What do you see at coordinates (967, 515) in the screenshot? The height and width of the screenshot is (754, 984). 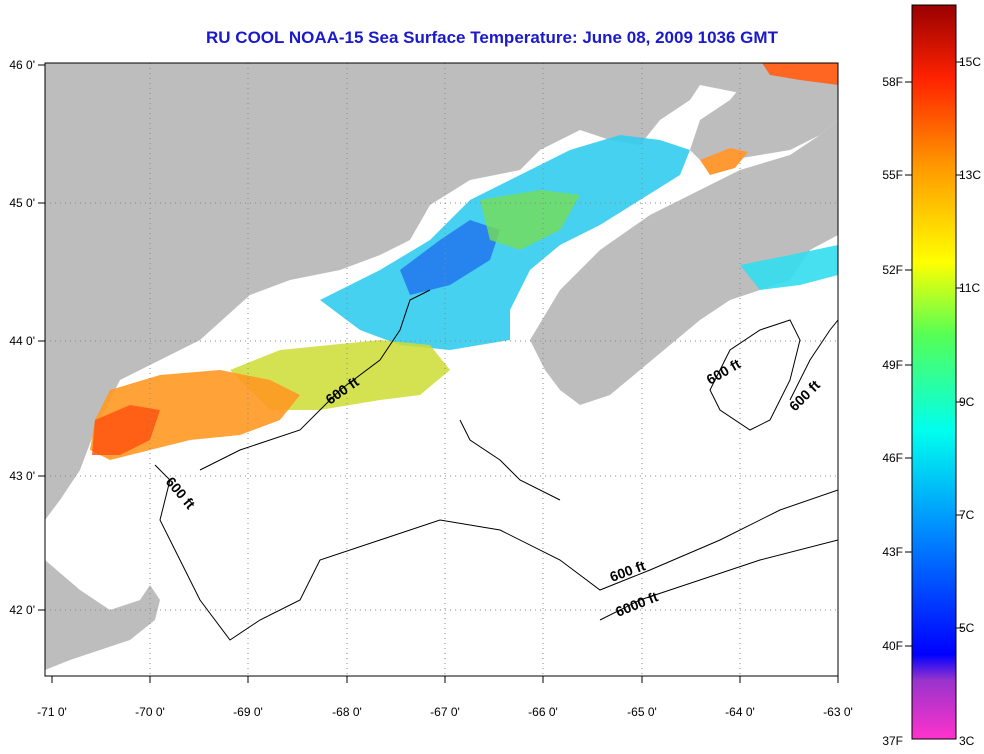 I see `colorbar-c-label: 7C` at bounding box center [967, 515].